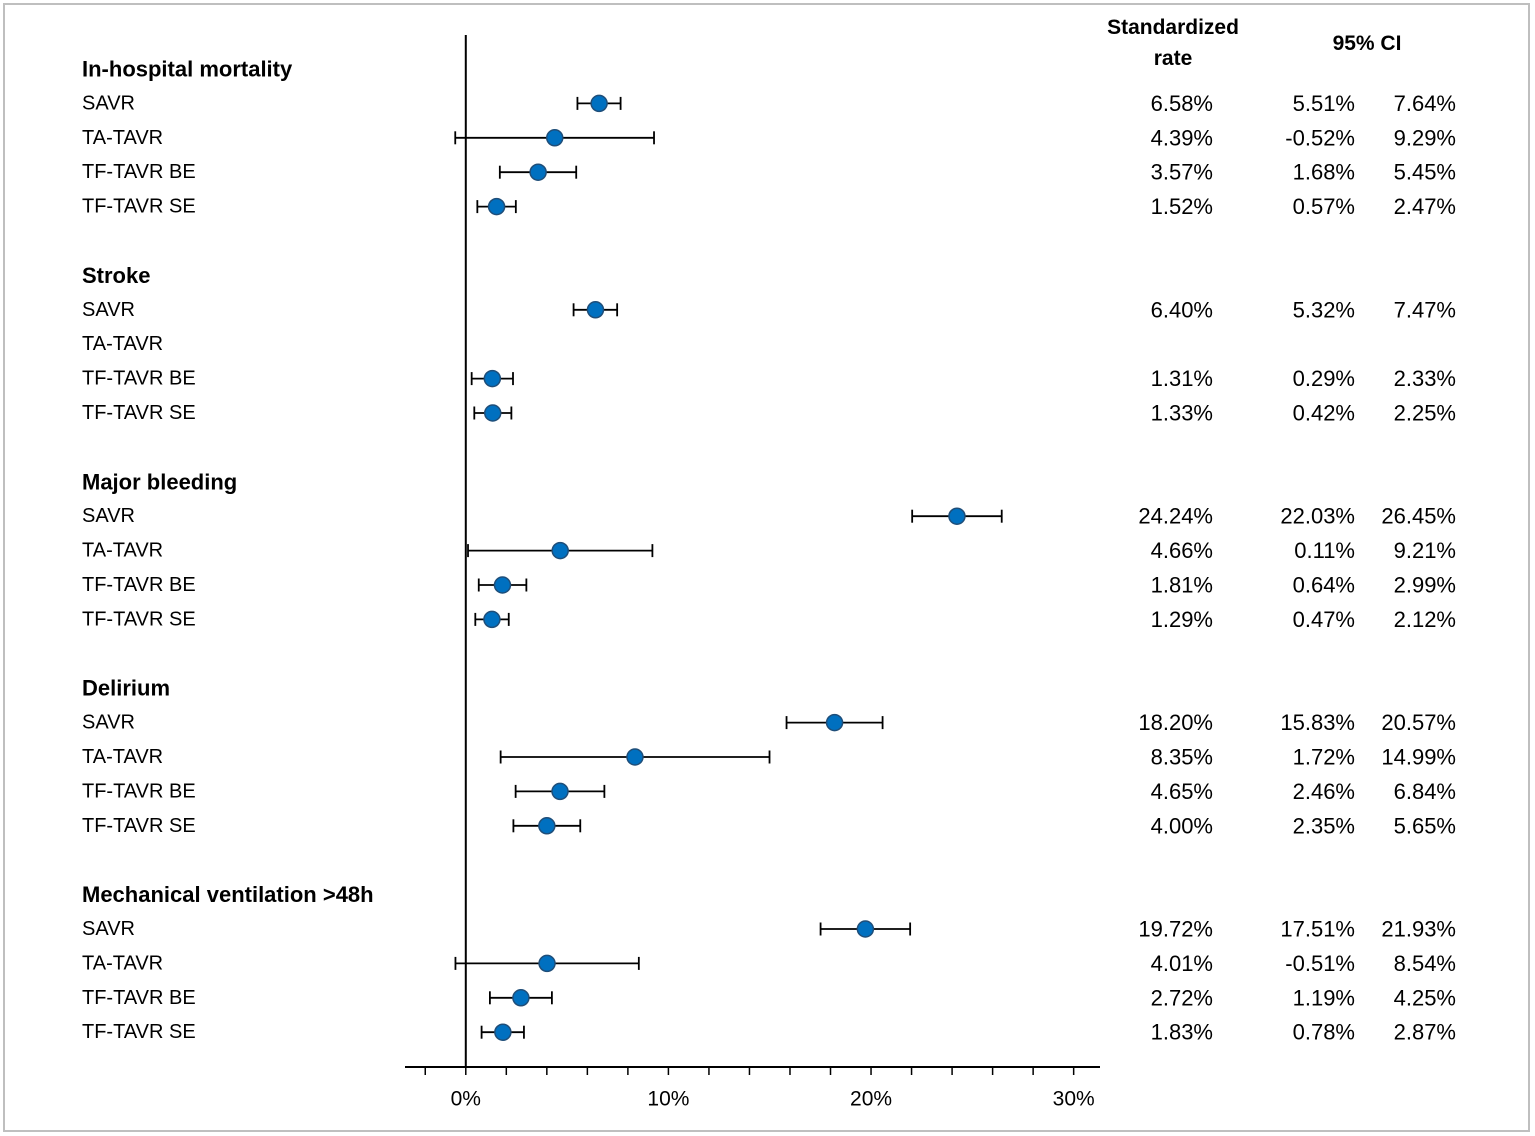 The height and width of the screenshot is (1136, 1535). Describe the element at coordinates (1324, 619) in the screenshot. I see `ci-low-value: 0.47%` at that location.